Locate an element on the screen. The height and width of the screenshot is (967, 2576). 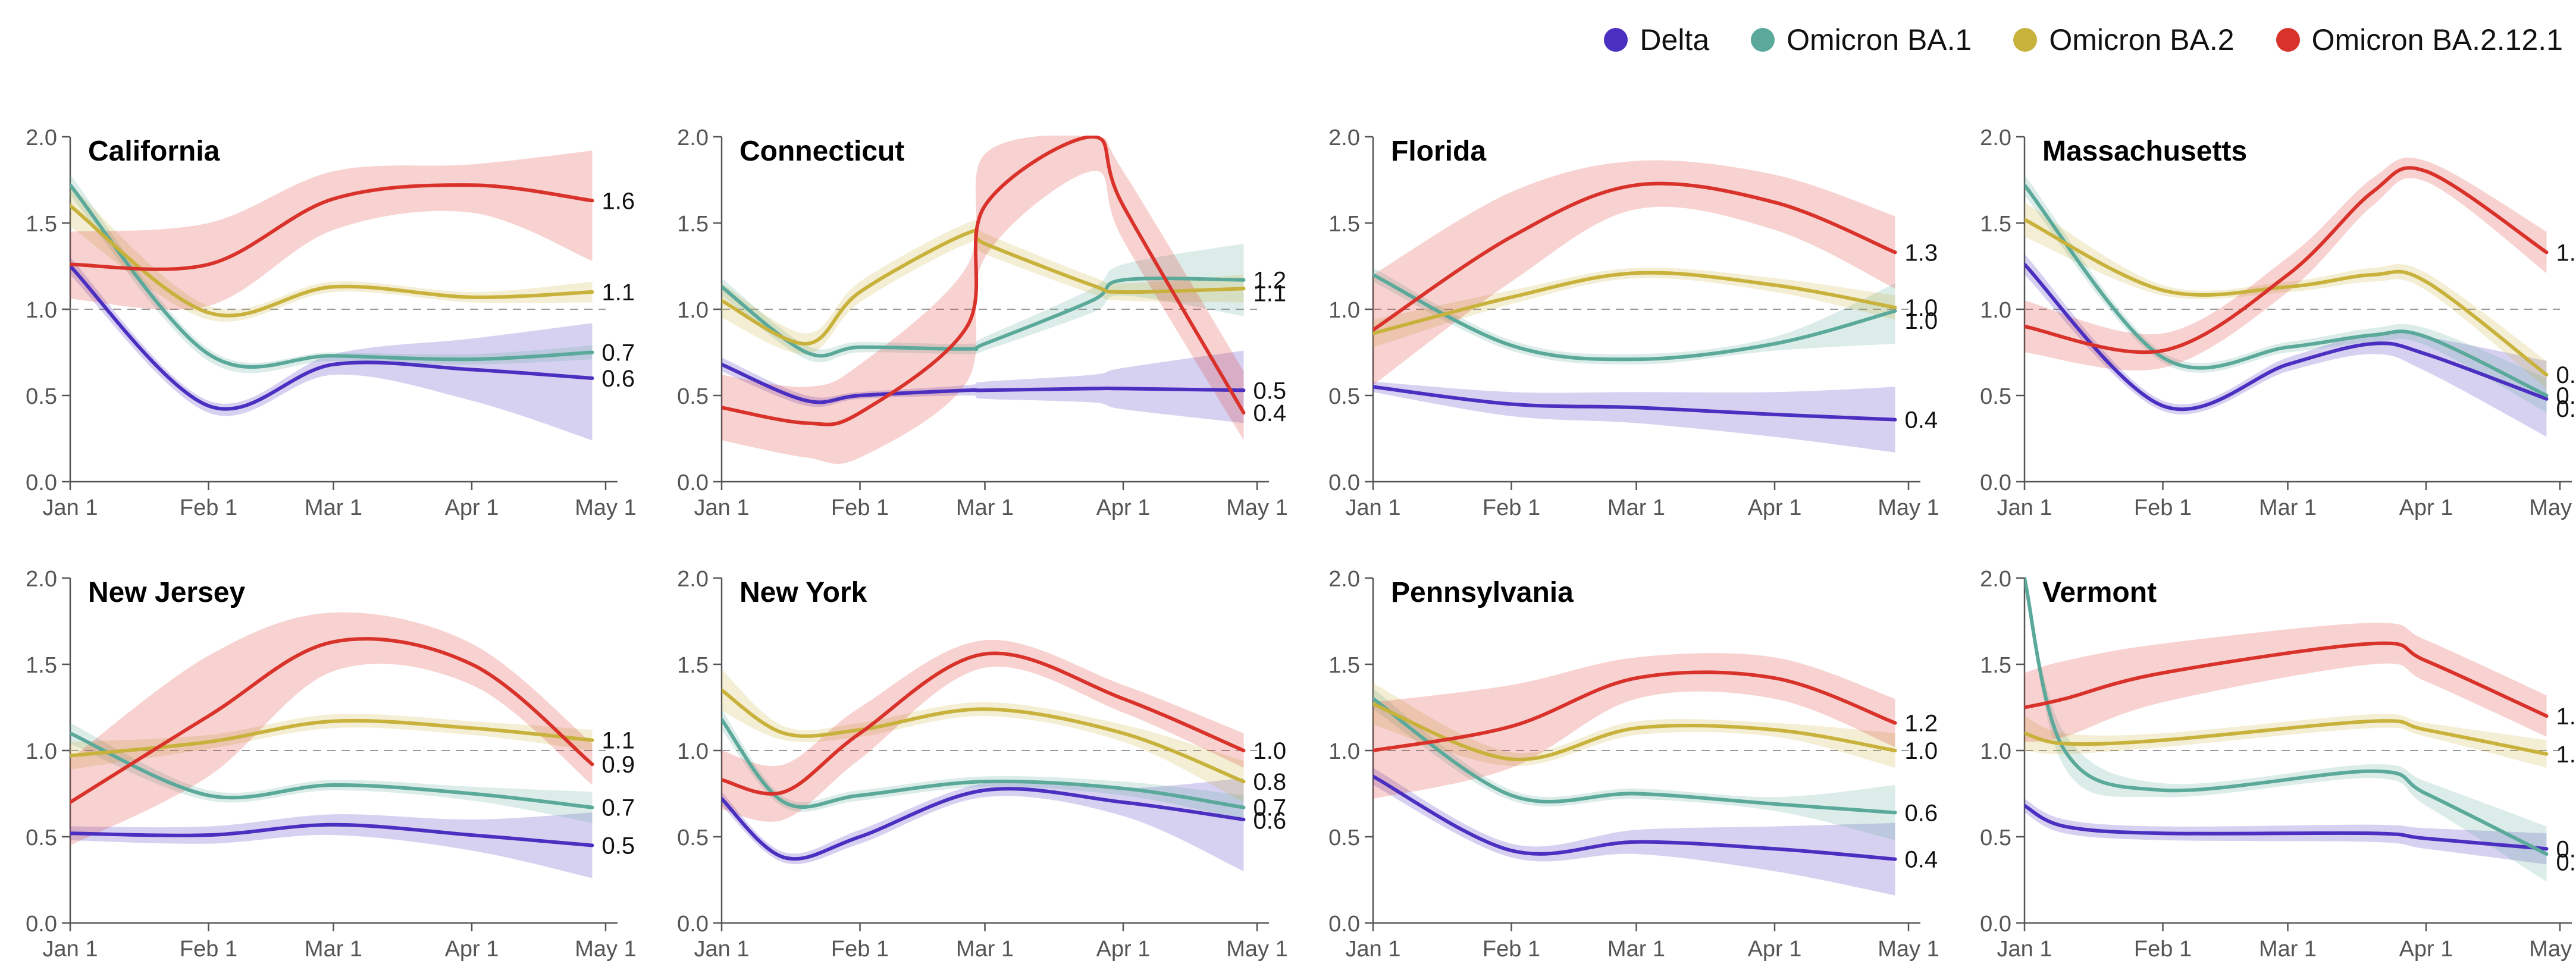
panel-title: Pennsylvania is located at coordinates (1482, 592).